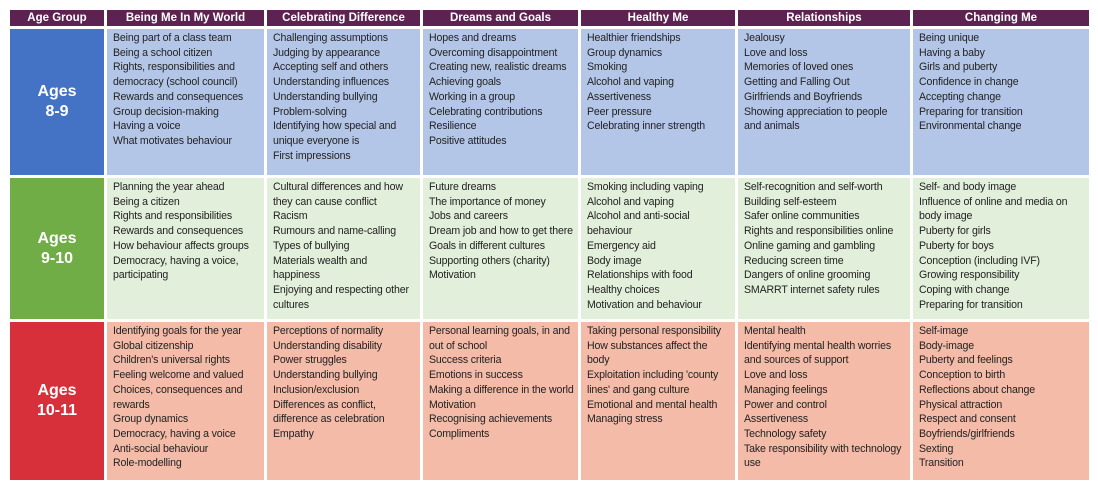 This screenshot has height=489, width=1098. I want to click on topic-item: Transition, so click(941, 463).